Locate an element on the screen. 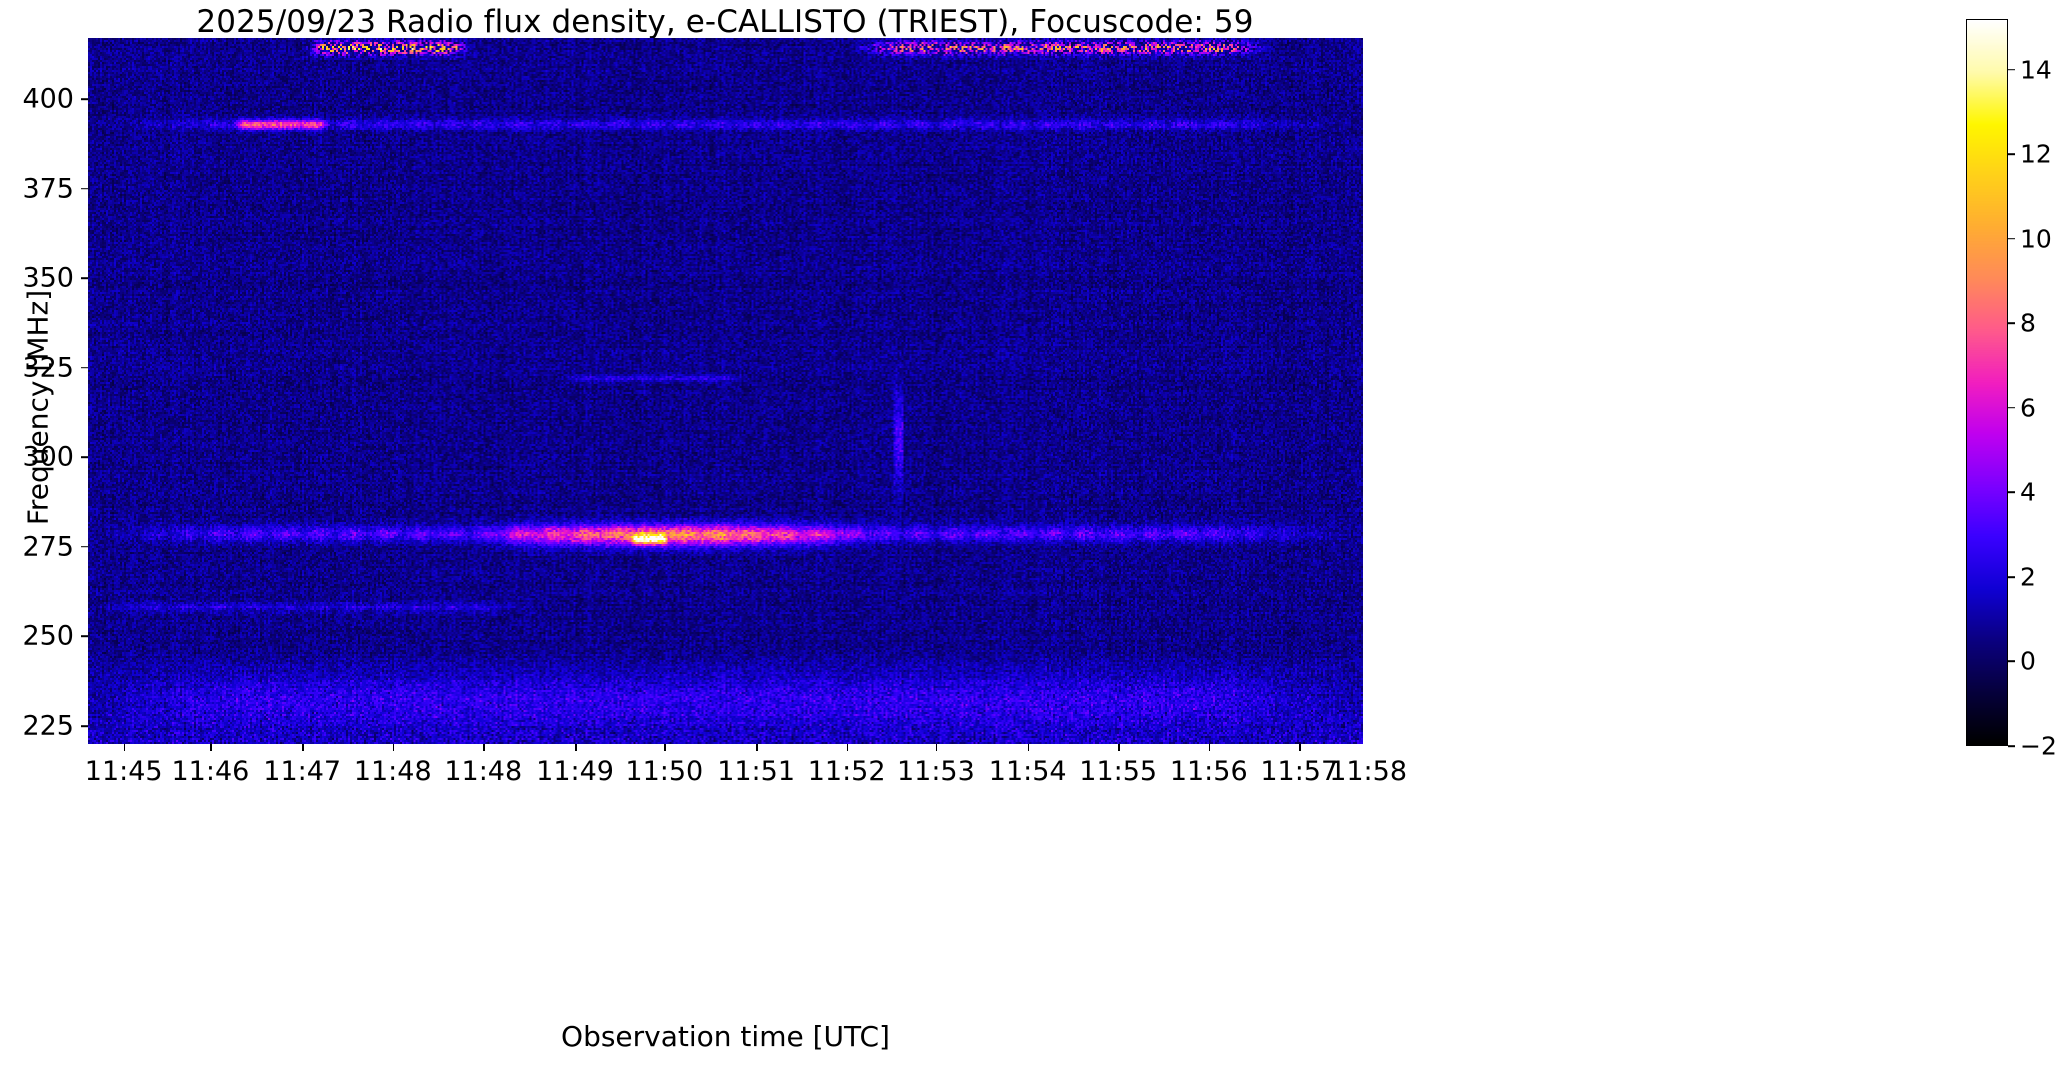  colorbar-tick-label: 14 is located at coordinates (2036, 70).